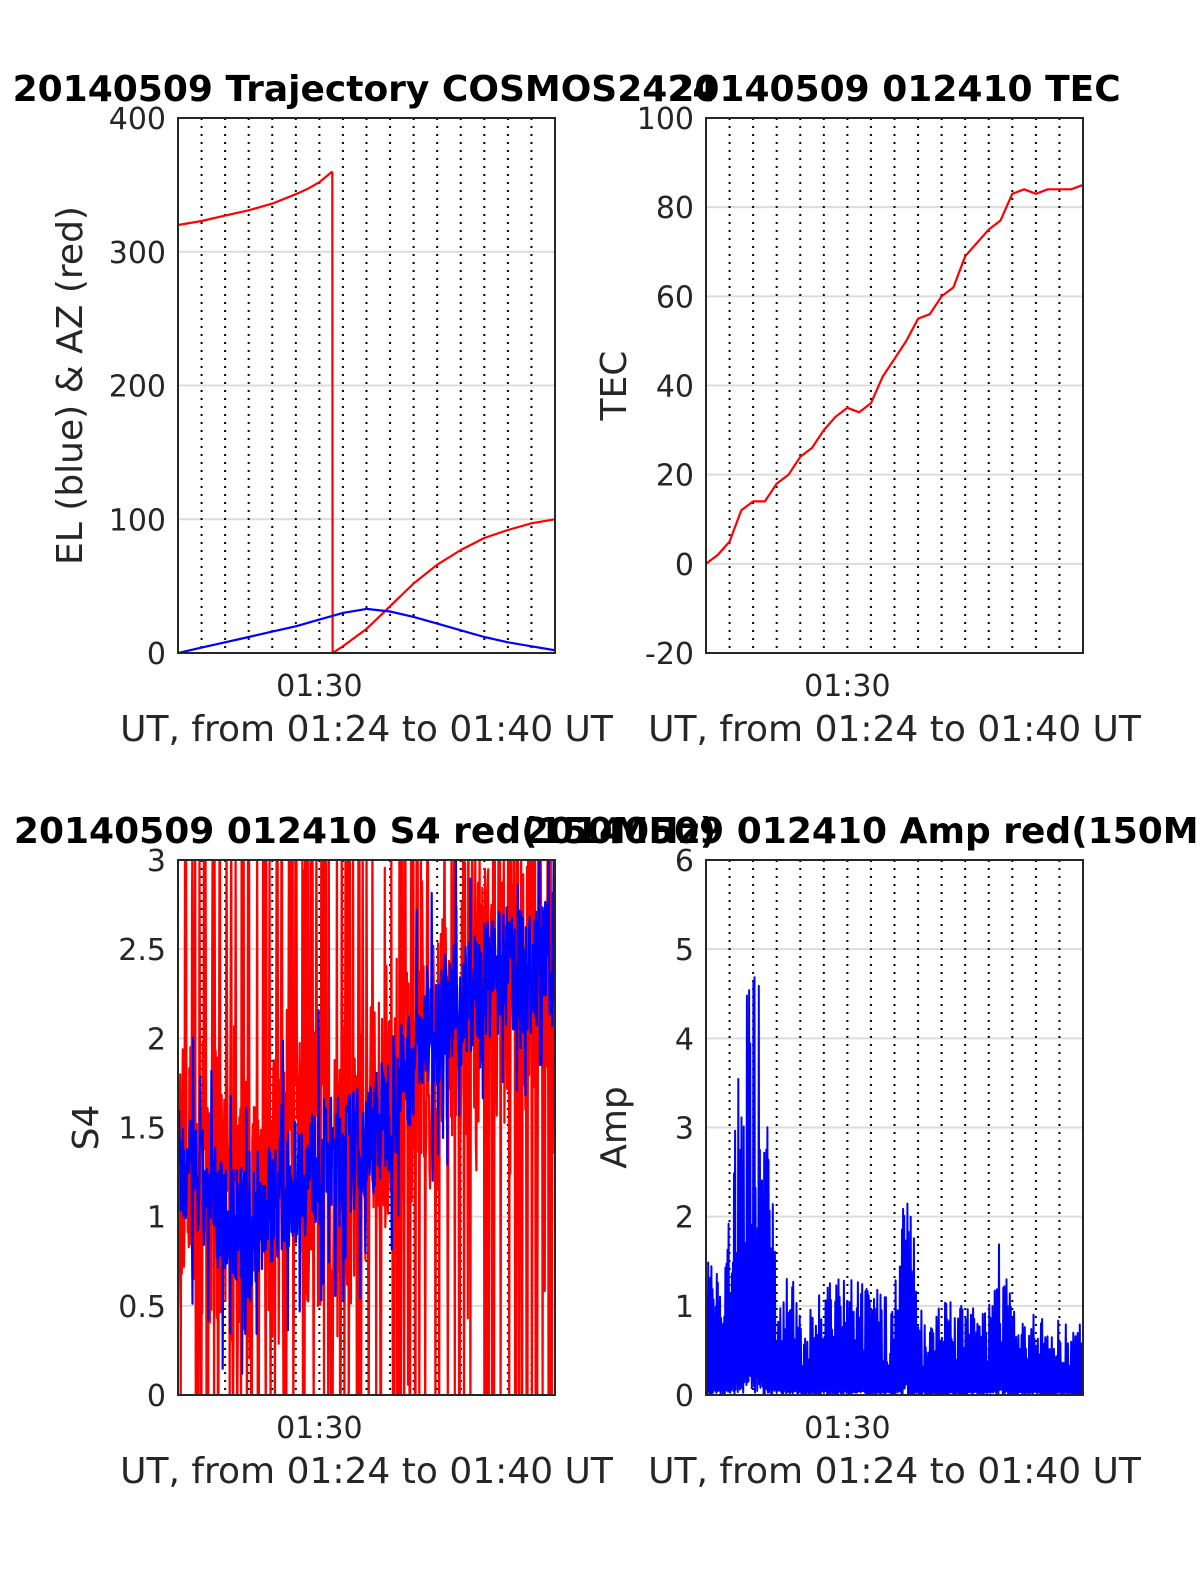 Image resolution: width=1200 pixels, height=1575 pixels. I want to click on s4-yaxis-label: S4, so click(86, 1128).